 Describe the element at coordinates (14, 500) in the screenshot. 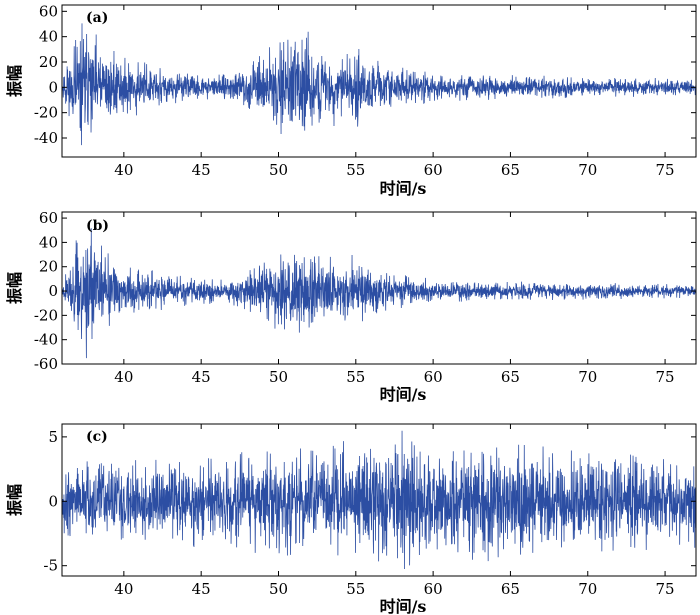

I see `panel-c-y-axis-label: 振幅` at that location.